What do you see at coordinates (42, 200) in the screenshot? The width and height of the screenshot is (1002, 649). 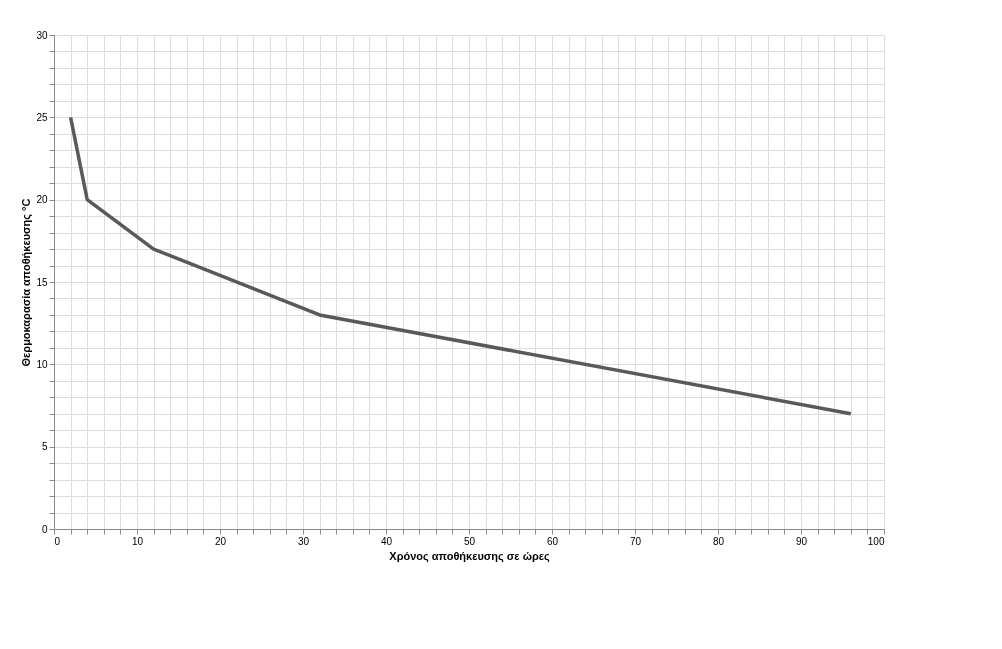 I see `y-tick-label: 20` at bounding box center [42, 200].